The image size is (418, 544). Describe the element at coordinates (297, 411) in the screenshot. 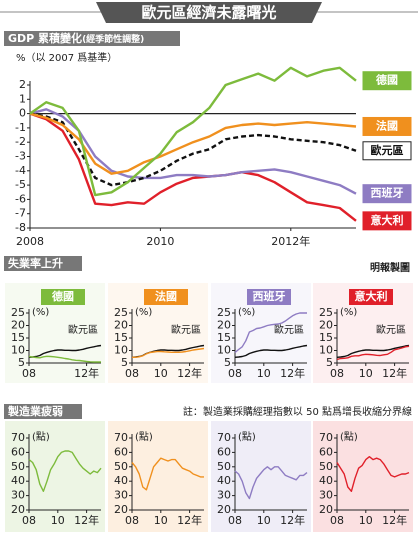

I see `note: 註：製造業採購經理指數以 50 點爲增長收縮分界線` at that location.